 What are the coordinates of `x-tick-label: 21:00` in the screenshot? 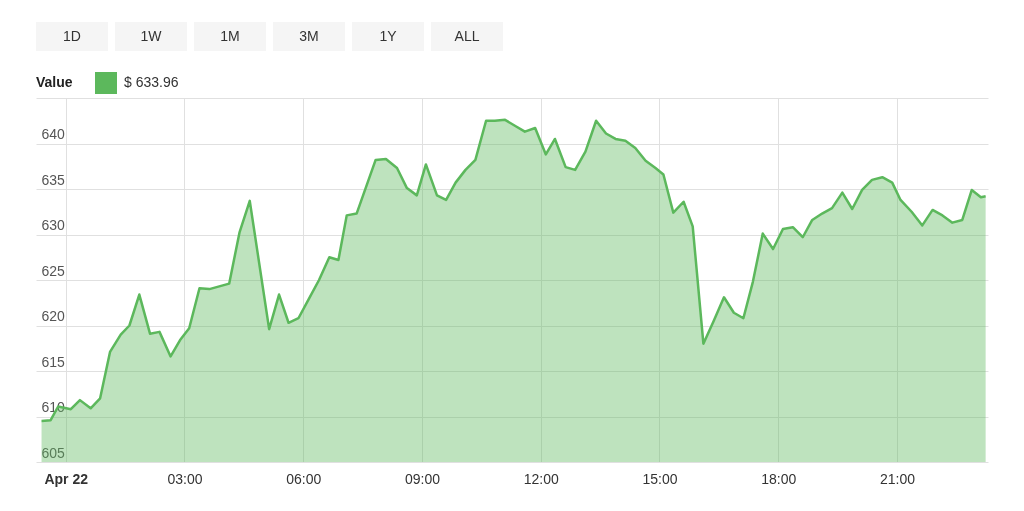 It's located at (897, 478).